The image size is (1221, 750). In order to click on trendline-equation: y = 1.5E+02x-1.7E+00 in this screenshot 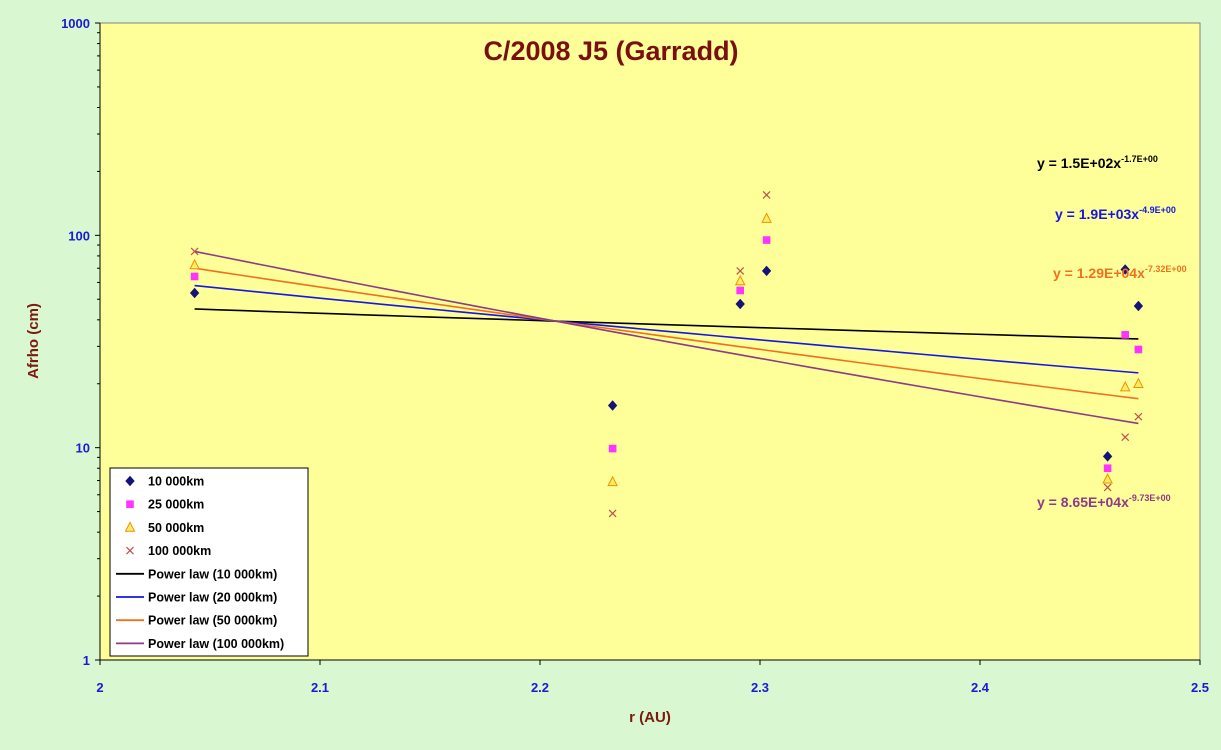, I will do `click(1097, 162)`.